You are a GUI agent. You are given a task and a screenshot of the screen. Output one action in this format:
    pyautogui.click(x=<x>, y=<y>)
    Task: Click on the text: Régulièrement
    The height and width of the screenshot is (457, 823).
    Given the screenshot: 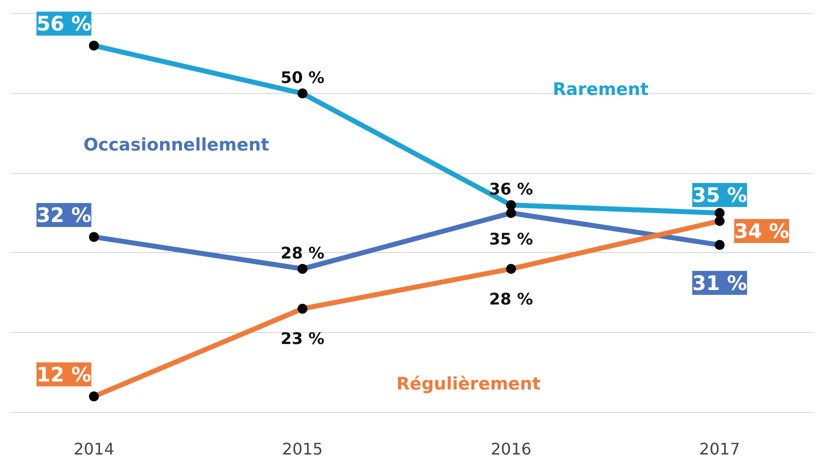 What is the action you would take?
    pyautogui.click(x=468, y=384)
    